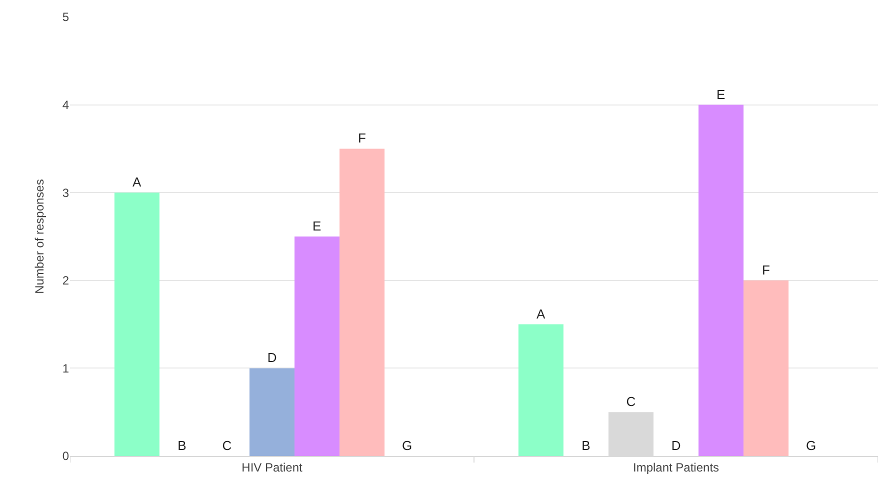 This screenshot has height=491, width=888. Describe the element at coordinates (676, 445) in the screenshot. I see `text: D` at that location.